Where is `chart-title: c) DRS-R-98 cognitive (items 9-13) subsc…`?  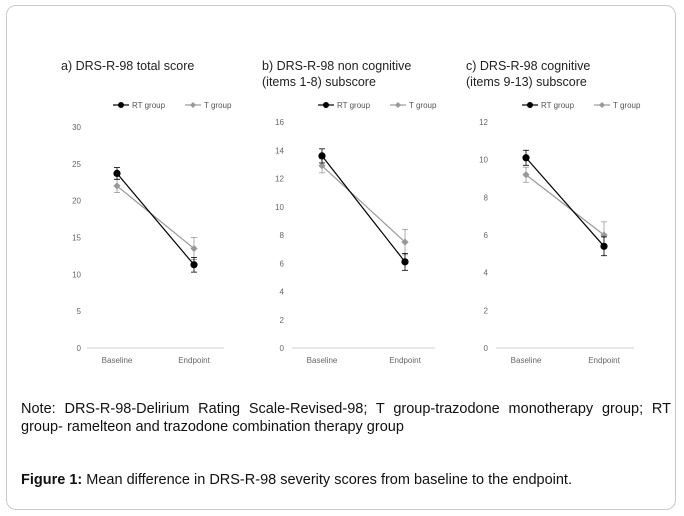 chart-title: c) DRS-R-98 cognitive (items 9-13) subsc… is located at coordinates (528, 74).